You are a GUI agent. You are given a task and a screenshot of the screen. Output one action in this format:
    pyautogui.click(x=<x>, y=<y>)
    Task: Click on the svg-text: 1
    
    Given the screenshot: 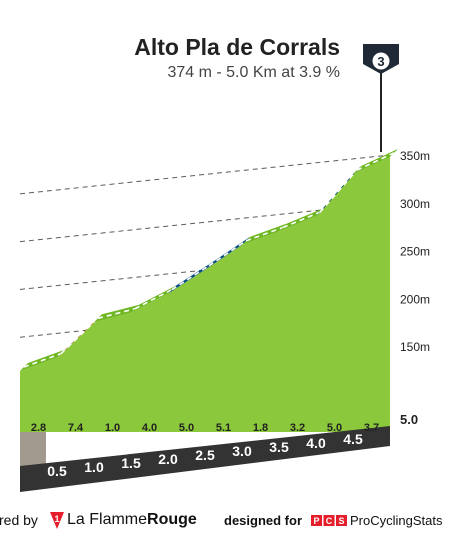 What is the action you would take?
    pyautogui.click(x=56, y=519)
    